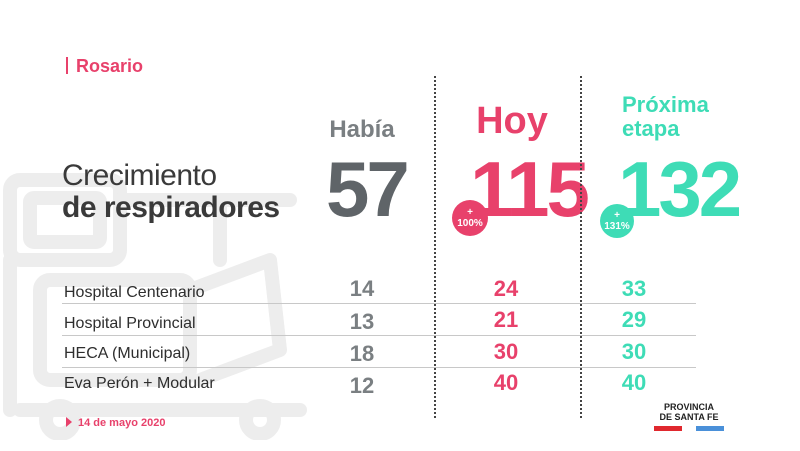  What do you see at coordinates (362, 129) in the screenshot?
I see `column-header-habia: Había` at bounding box center [362, 129].